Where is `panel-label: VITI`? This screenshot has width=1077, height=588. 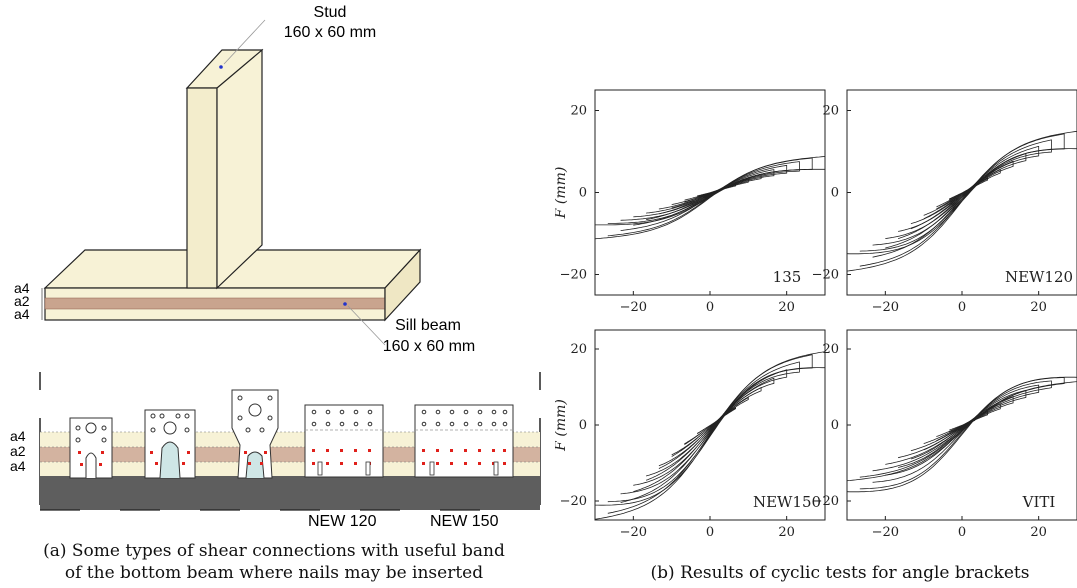 panel-label: VITI is located at coordinates (1039, 502).